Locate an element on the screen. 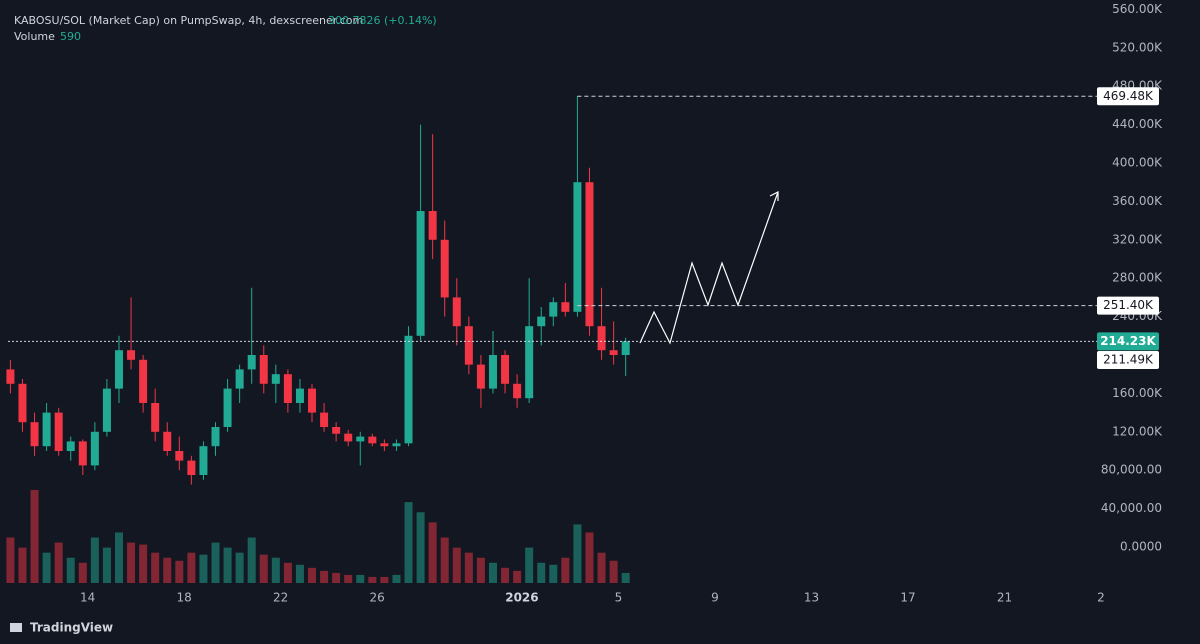 This screenshot has height=644, width=1200. y-tick-label: 160.00K is located at coordinates (1137, 393).